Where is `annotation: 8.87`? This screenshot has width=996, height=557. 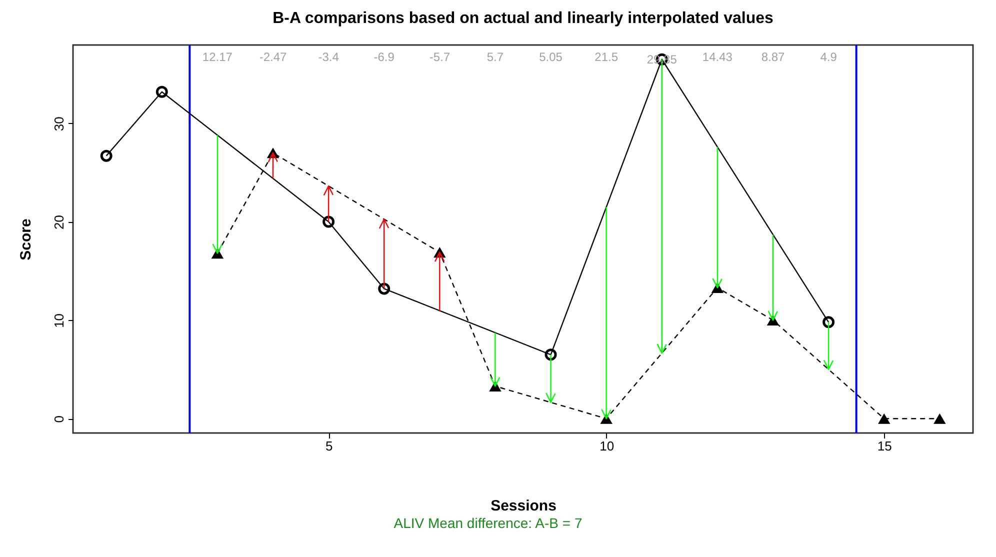
annotation: 8.87 is located at coordinates (773, 57).